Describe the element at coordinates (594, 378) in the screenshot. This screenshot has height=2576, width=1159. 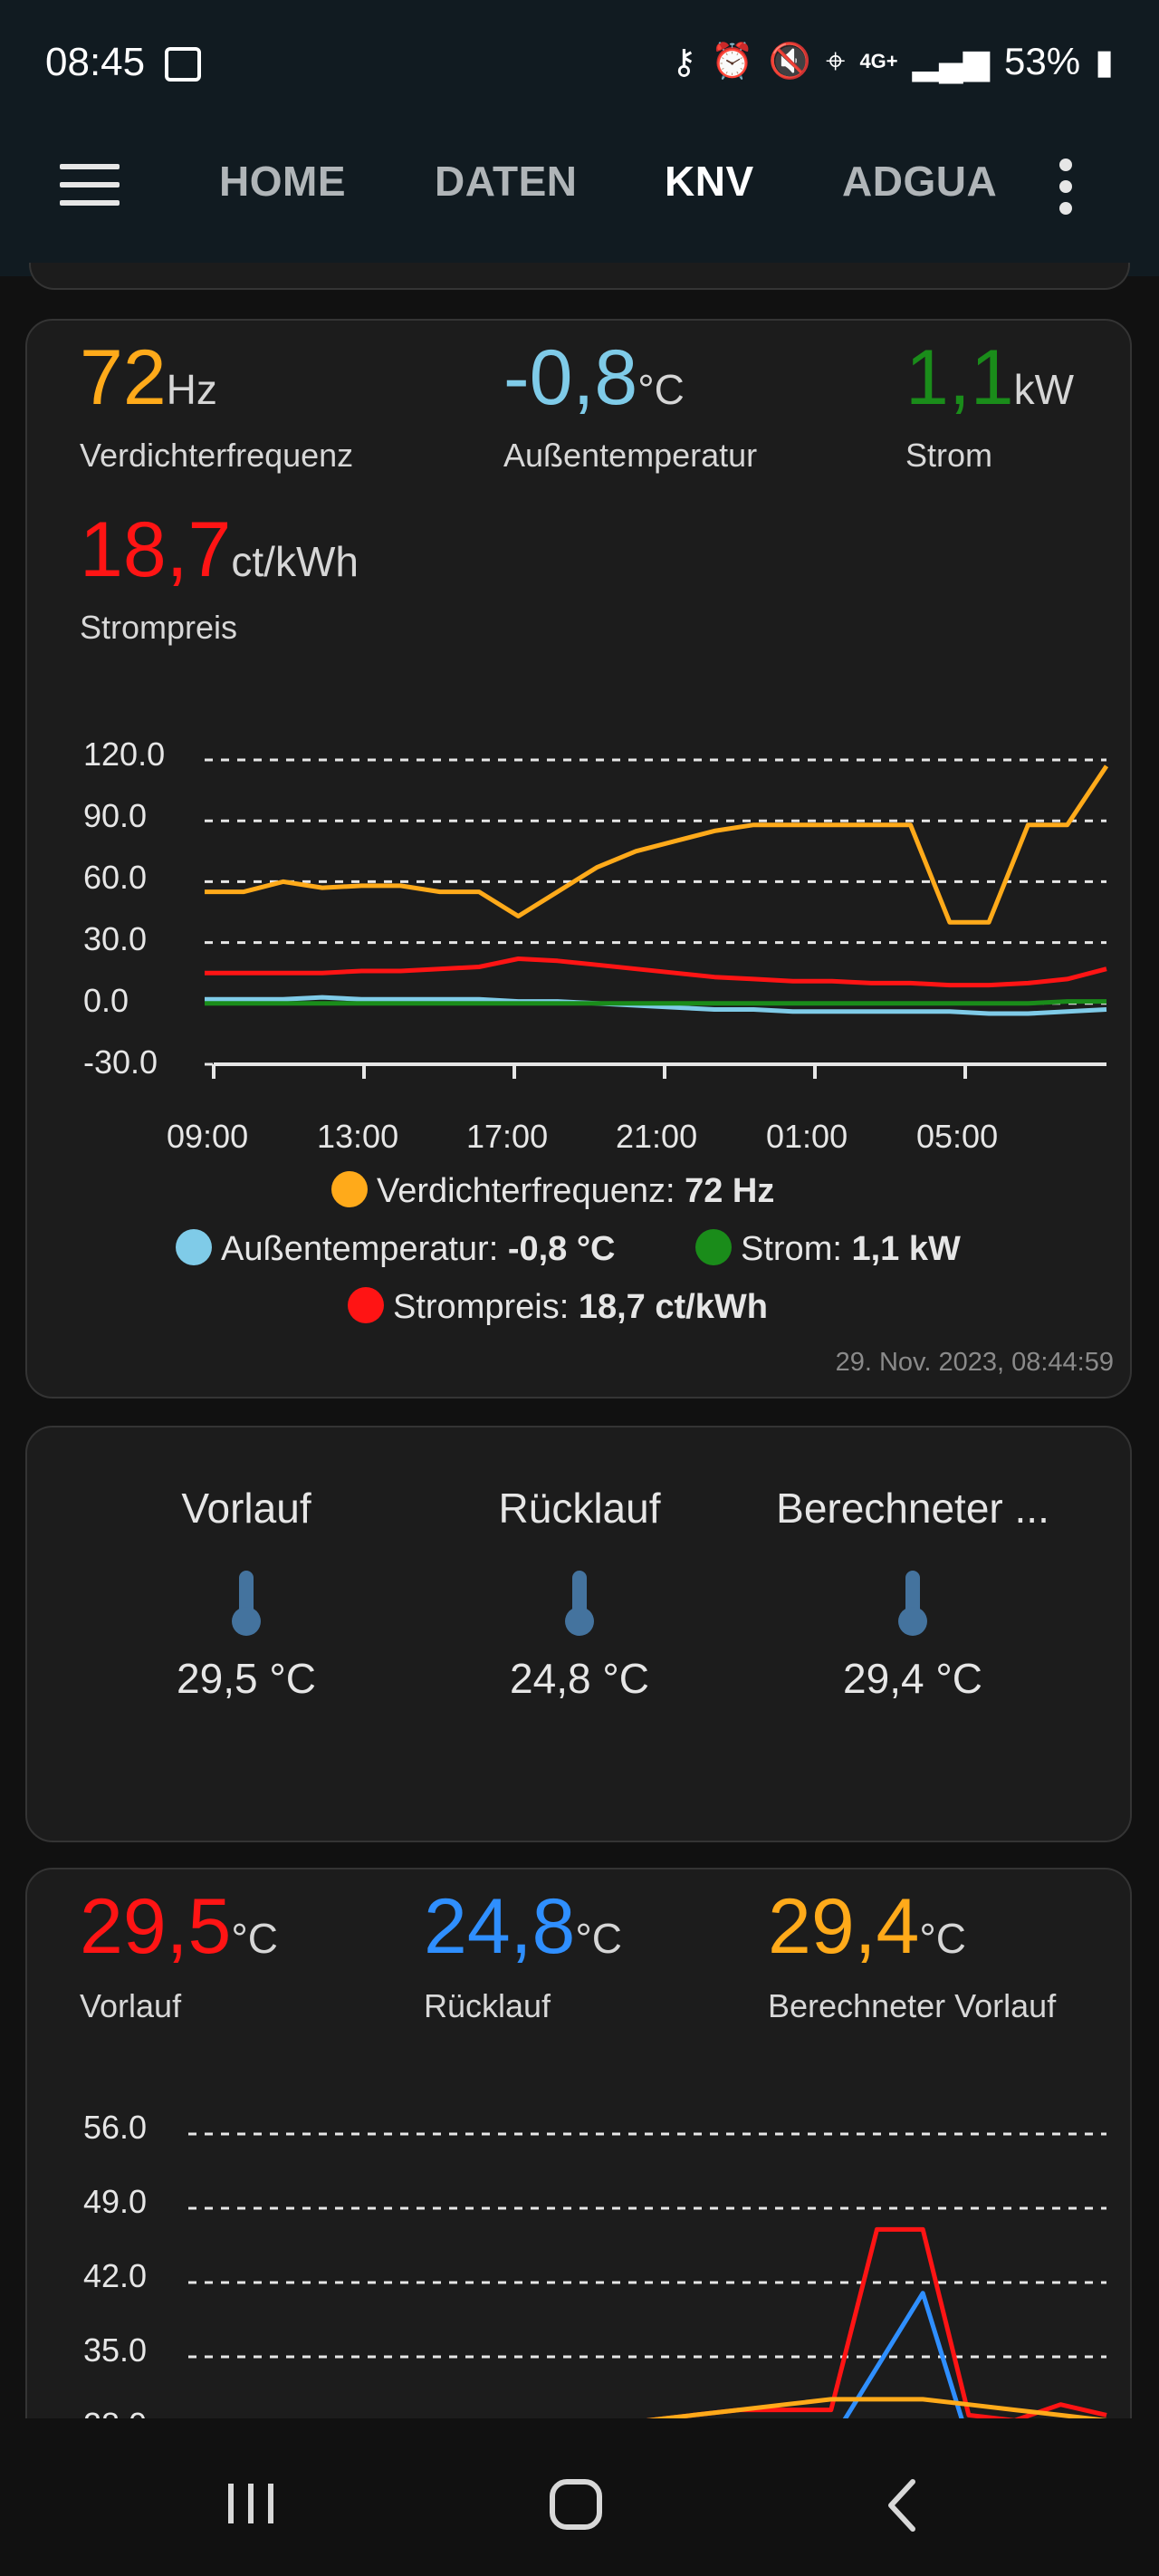
I see `metric-outdoor-temp: -0,8°C` at that location.